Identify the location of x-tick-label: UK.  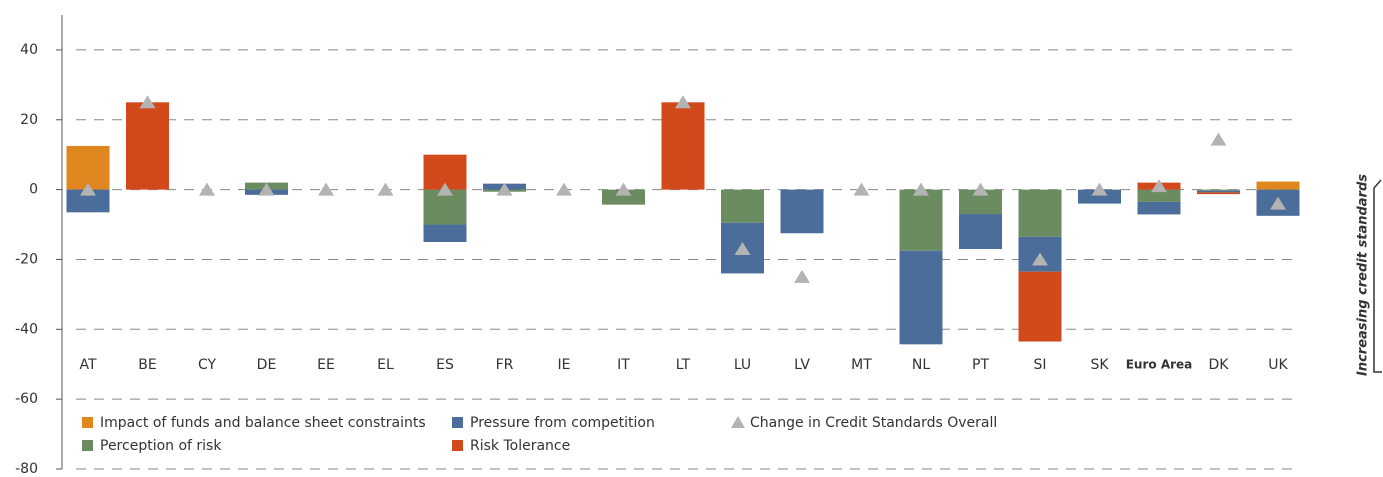
(1278, 365).